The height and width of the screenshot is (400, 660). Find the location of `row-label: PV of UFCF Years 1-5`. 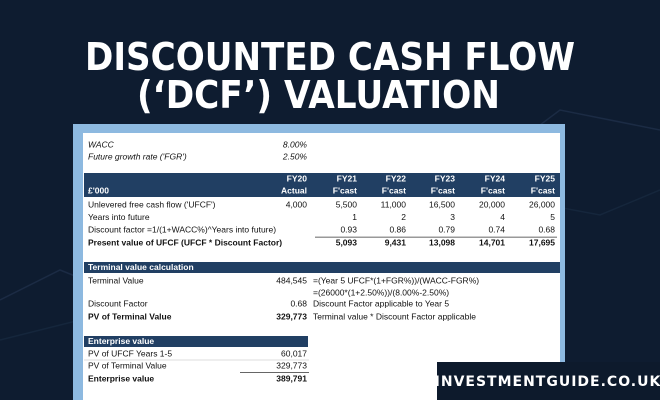

row-label: PV of UFCF Years 1-5 is located at coordinates (130, 353).